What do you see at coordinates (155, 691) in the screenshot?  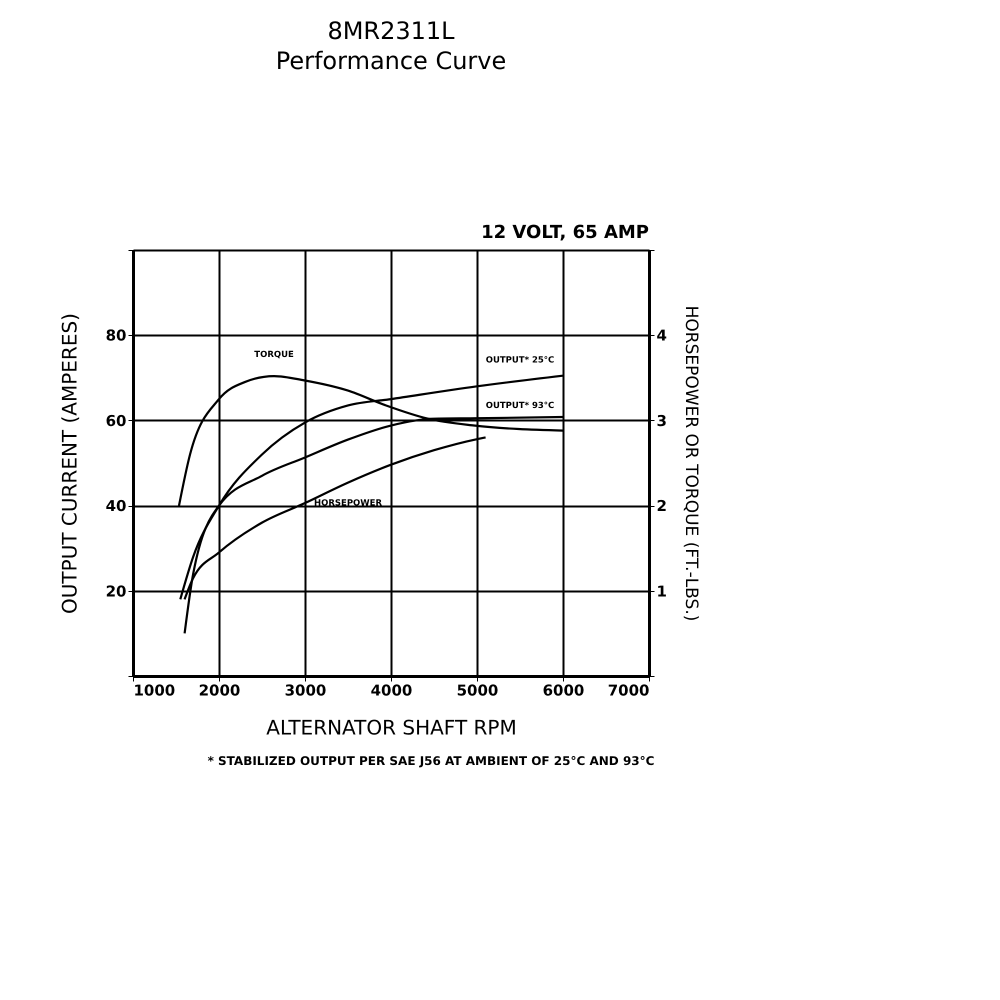 I see `x-tick-label: 1000` at bounding box center [155, 691].